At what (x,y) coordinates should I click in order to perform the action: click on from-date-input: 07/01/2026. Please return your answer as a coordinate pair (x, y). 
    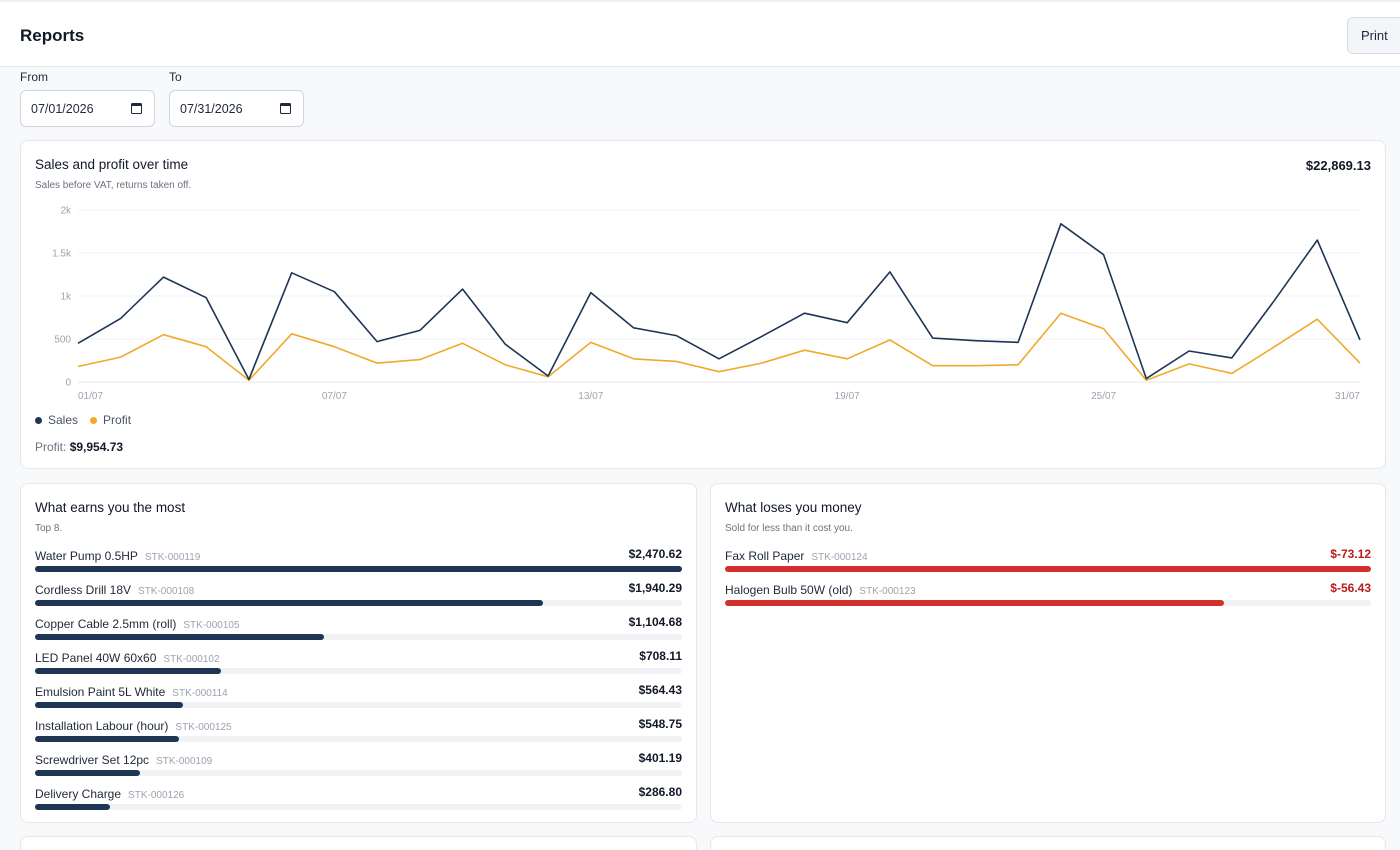
    Looking at the image, I should click on (87, 108).